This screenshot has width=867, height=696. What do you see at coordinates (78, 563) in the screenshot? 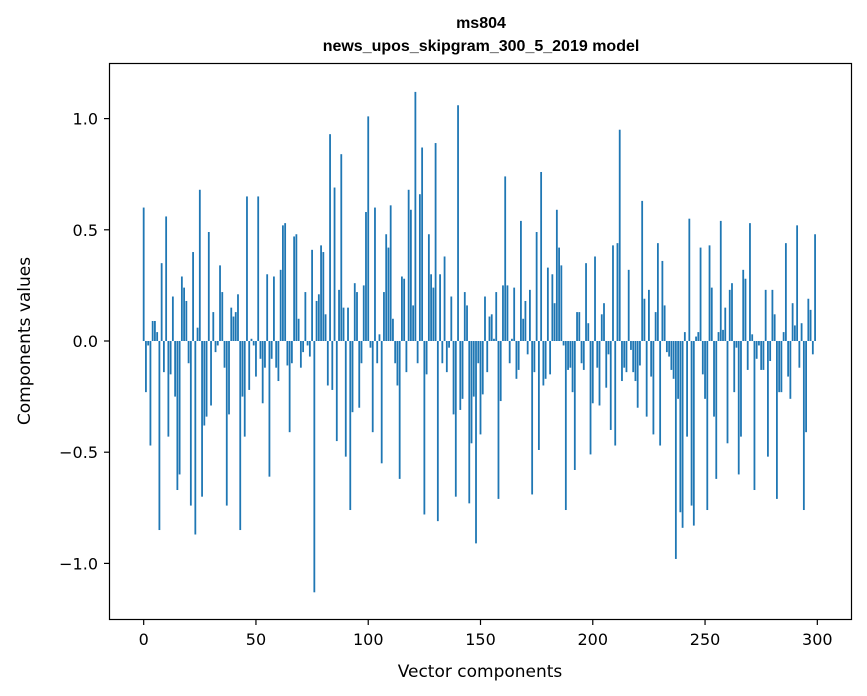
I see `y-tick-label: −1.0` at bounding box center [78, 563].